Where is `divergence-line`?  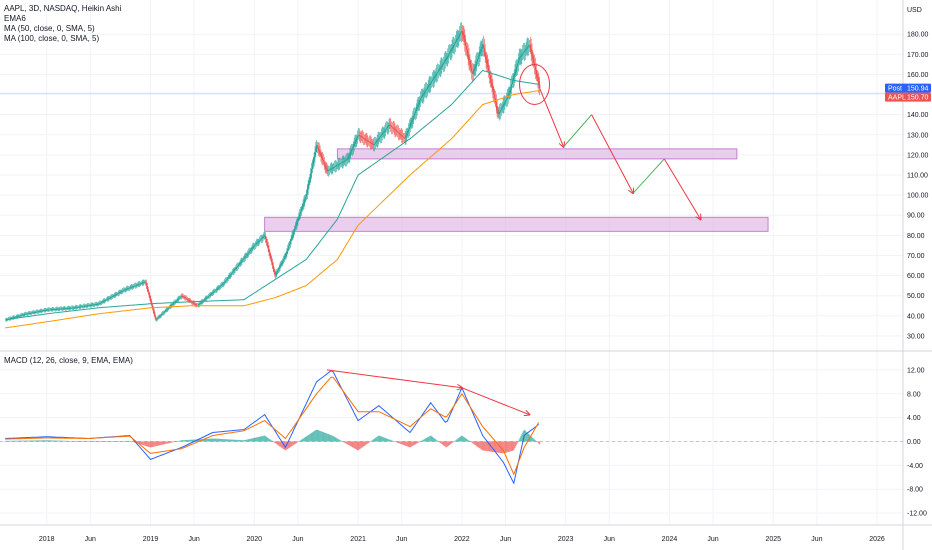 divergence-line is located at coordinates (394, 378).